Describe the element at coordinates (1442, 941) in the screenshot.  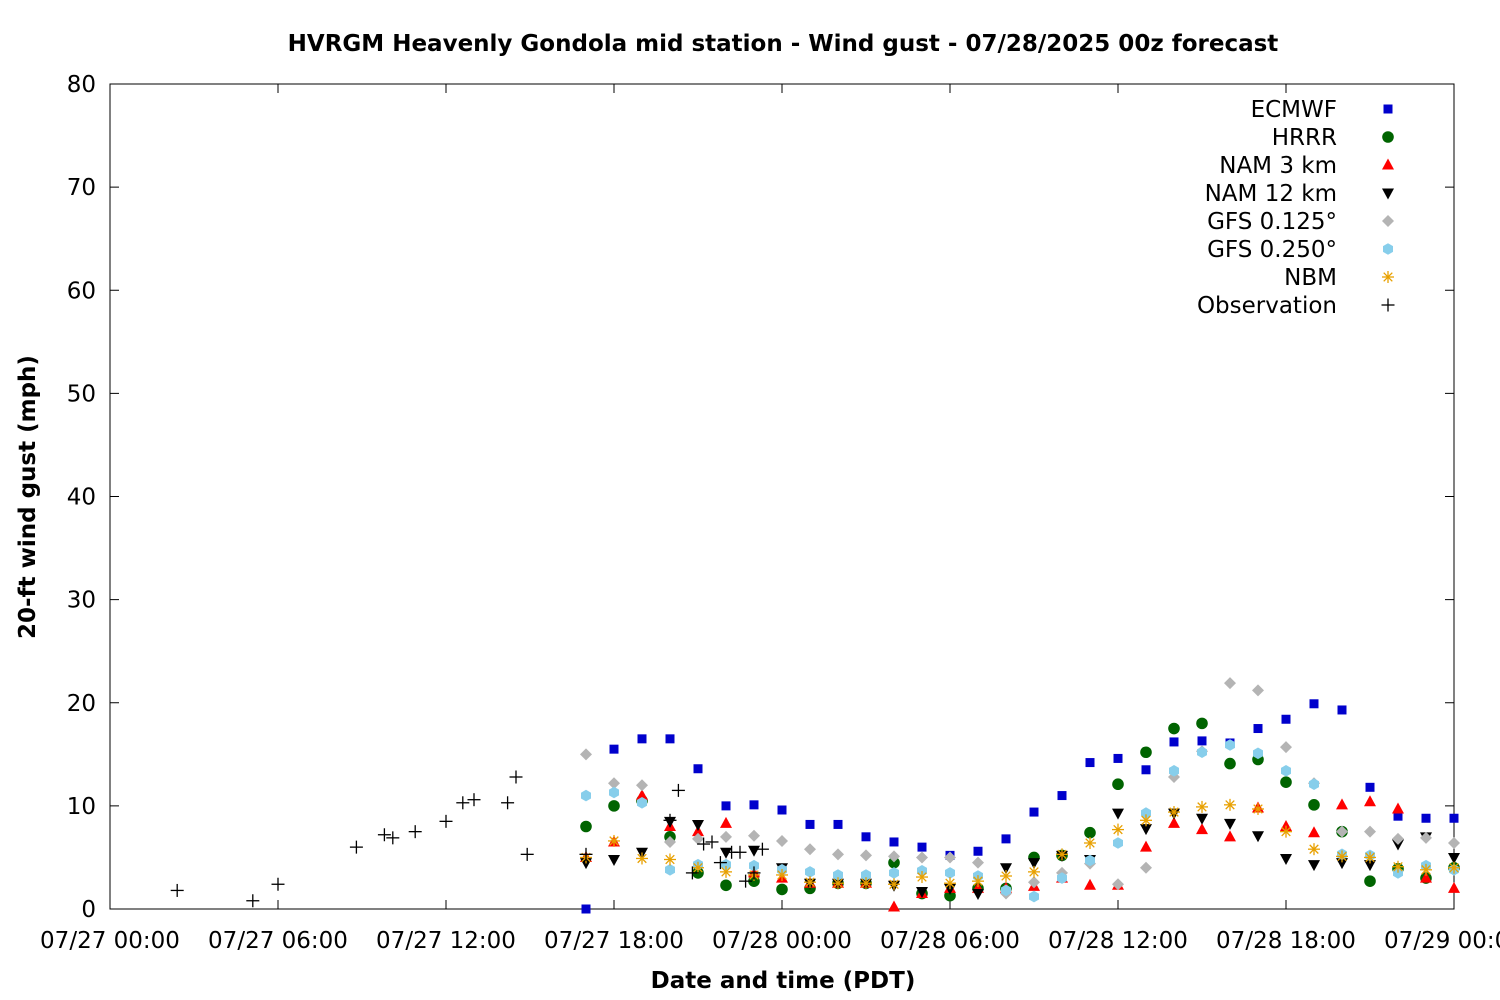
I see `x-tick-label: 07/29 00:00` at that location.